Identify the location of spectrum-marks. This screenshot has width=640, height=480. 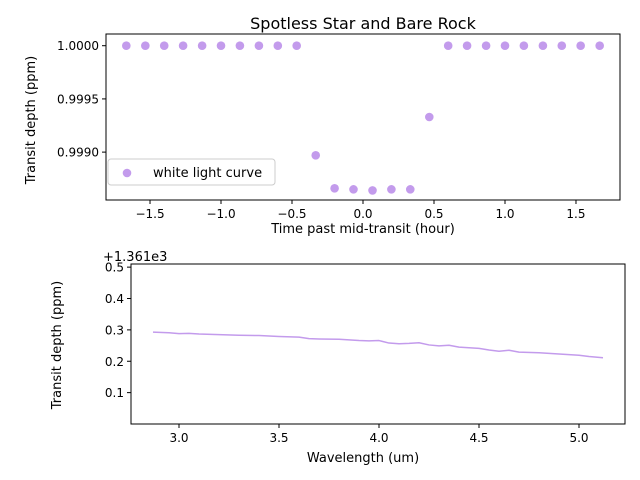
(378, 345).